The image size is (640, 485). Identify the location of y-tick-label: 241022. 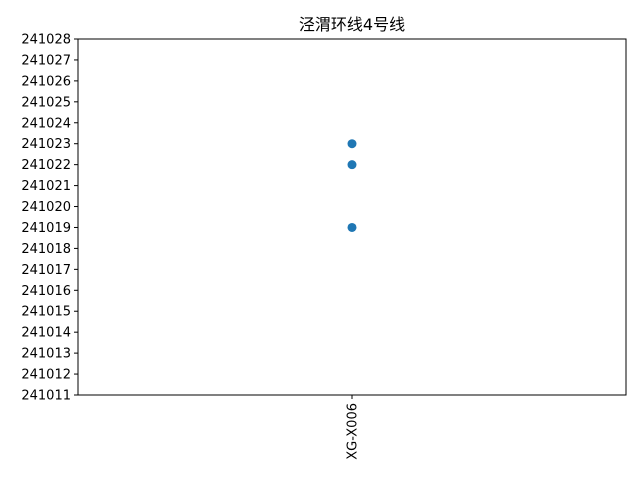
(46, 165).